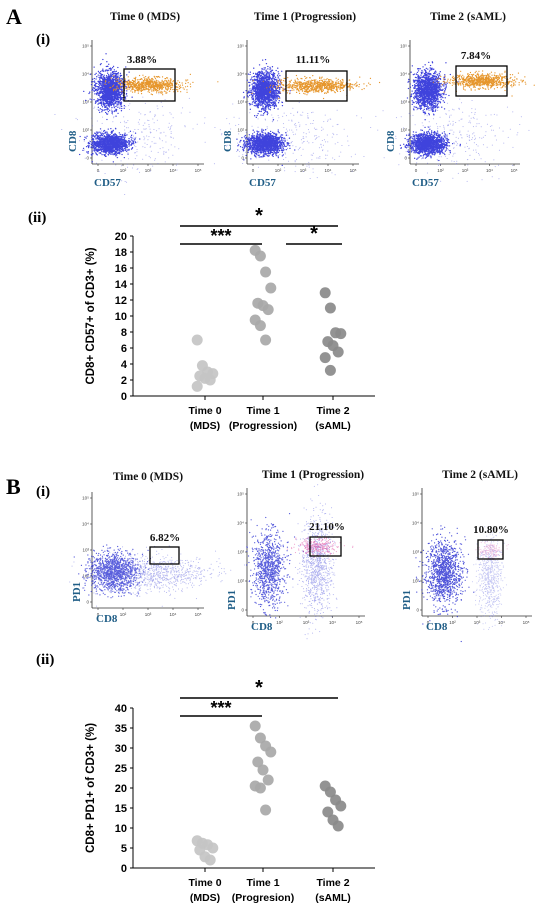 The width and height of the screenshot is (550, 908). Describe the element at coordinates (327, 527) in the screenshot. I see `gate-percent-label: 21.10%` at that location.